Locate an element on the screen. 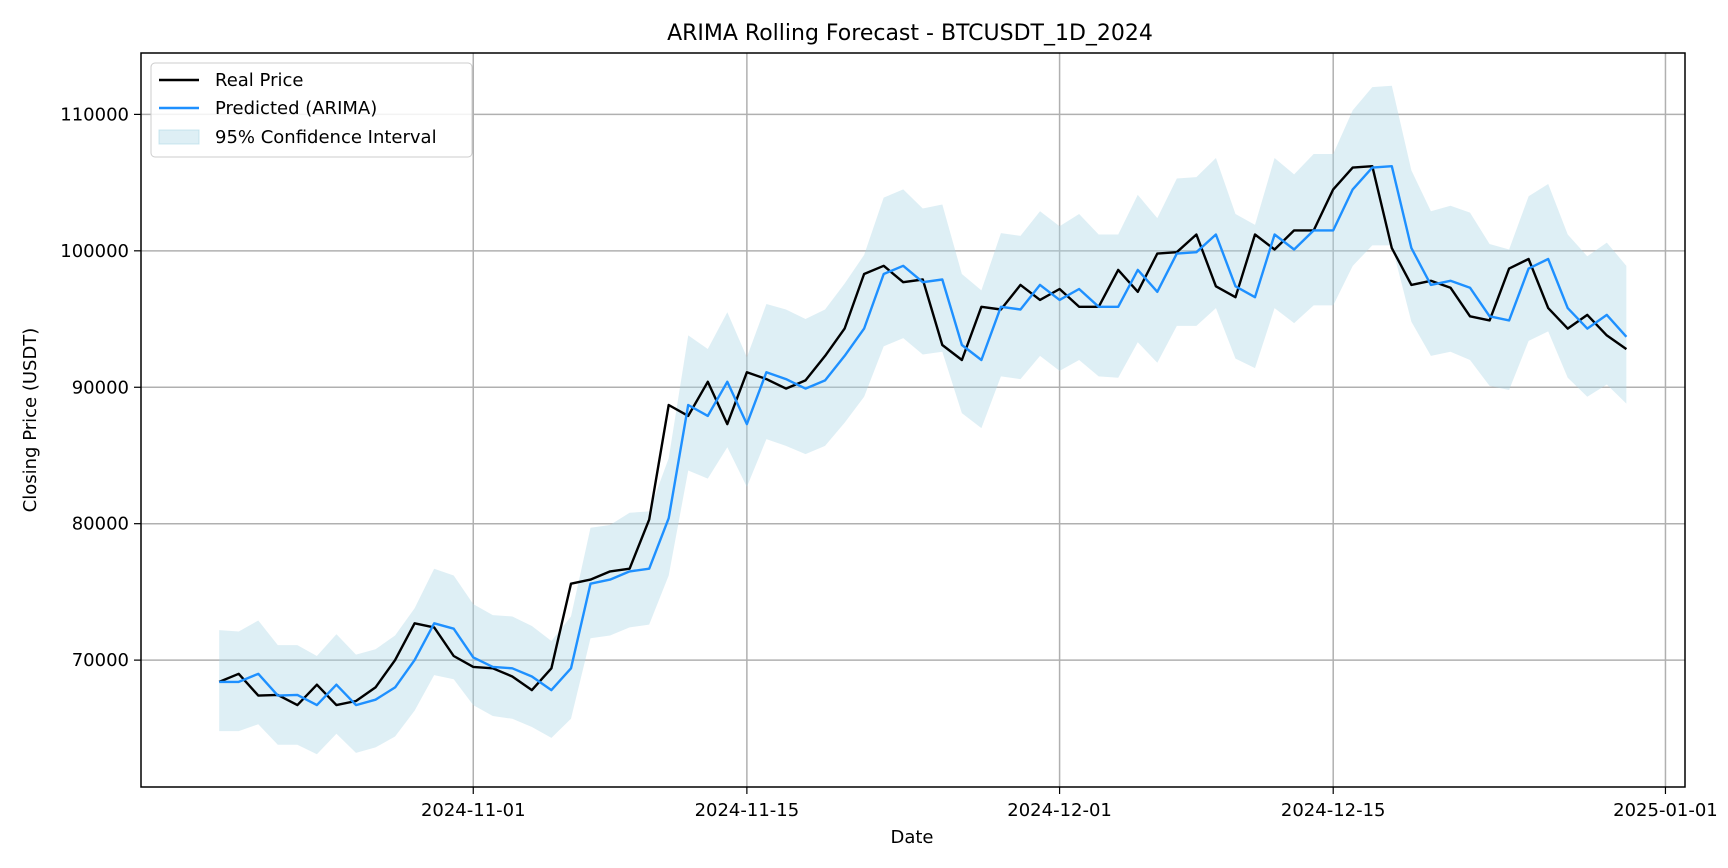  x-tick-label: 2024-11-01 is located at coordinates (473, 810).